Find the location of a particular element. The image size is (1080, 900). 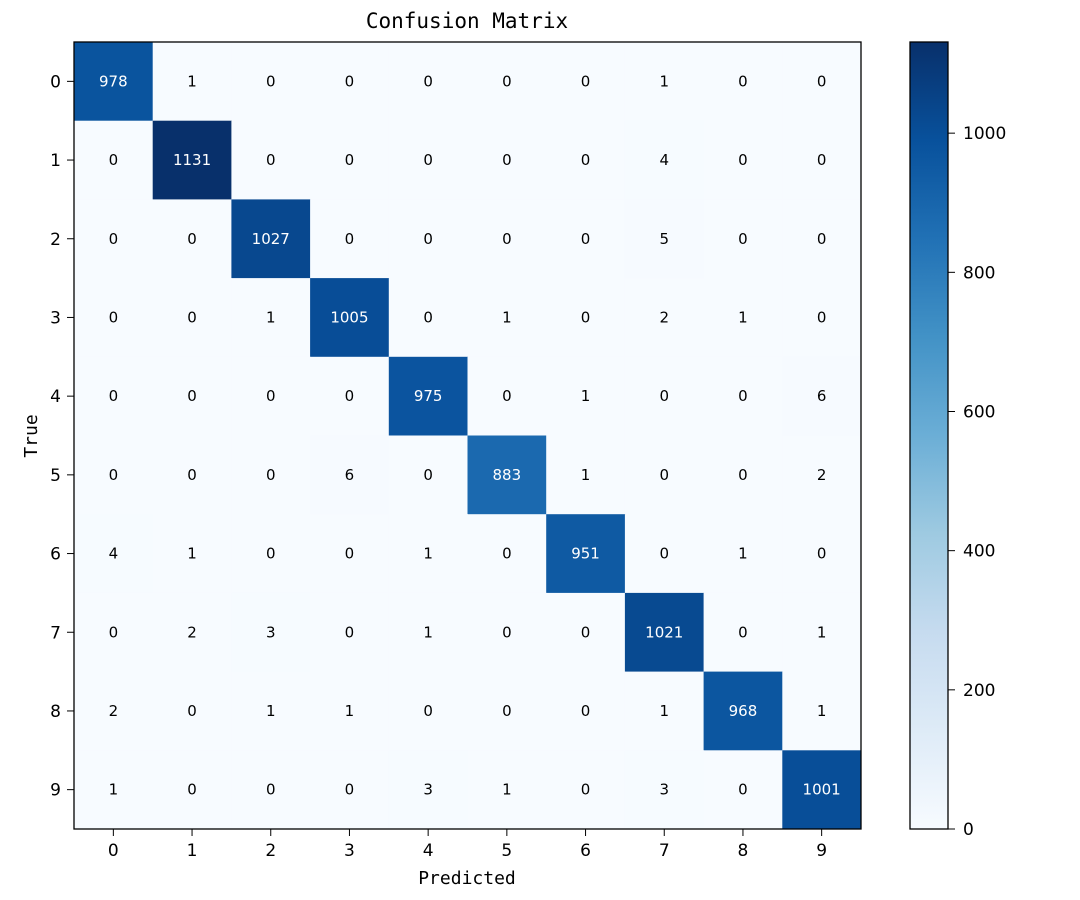

cell-value-r3-c3: 1005 is located at coordinates (349, 317).